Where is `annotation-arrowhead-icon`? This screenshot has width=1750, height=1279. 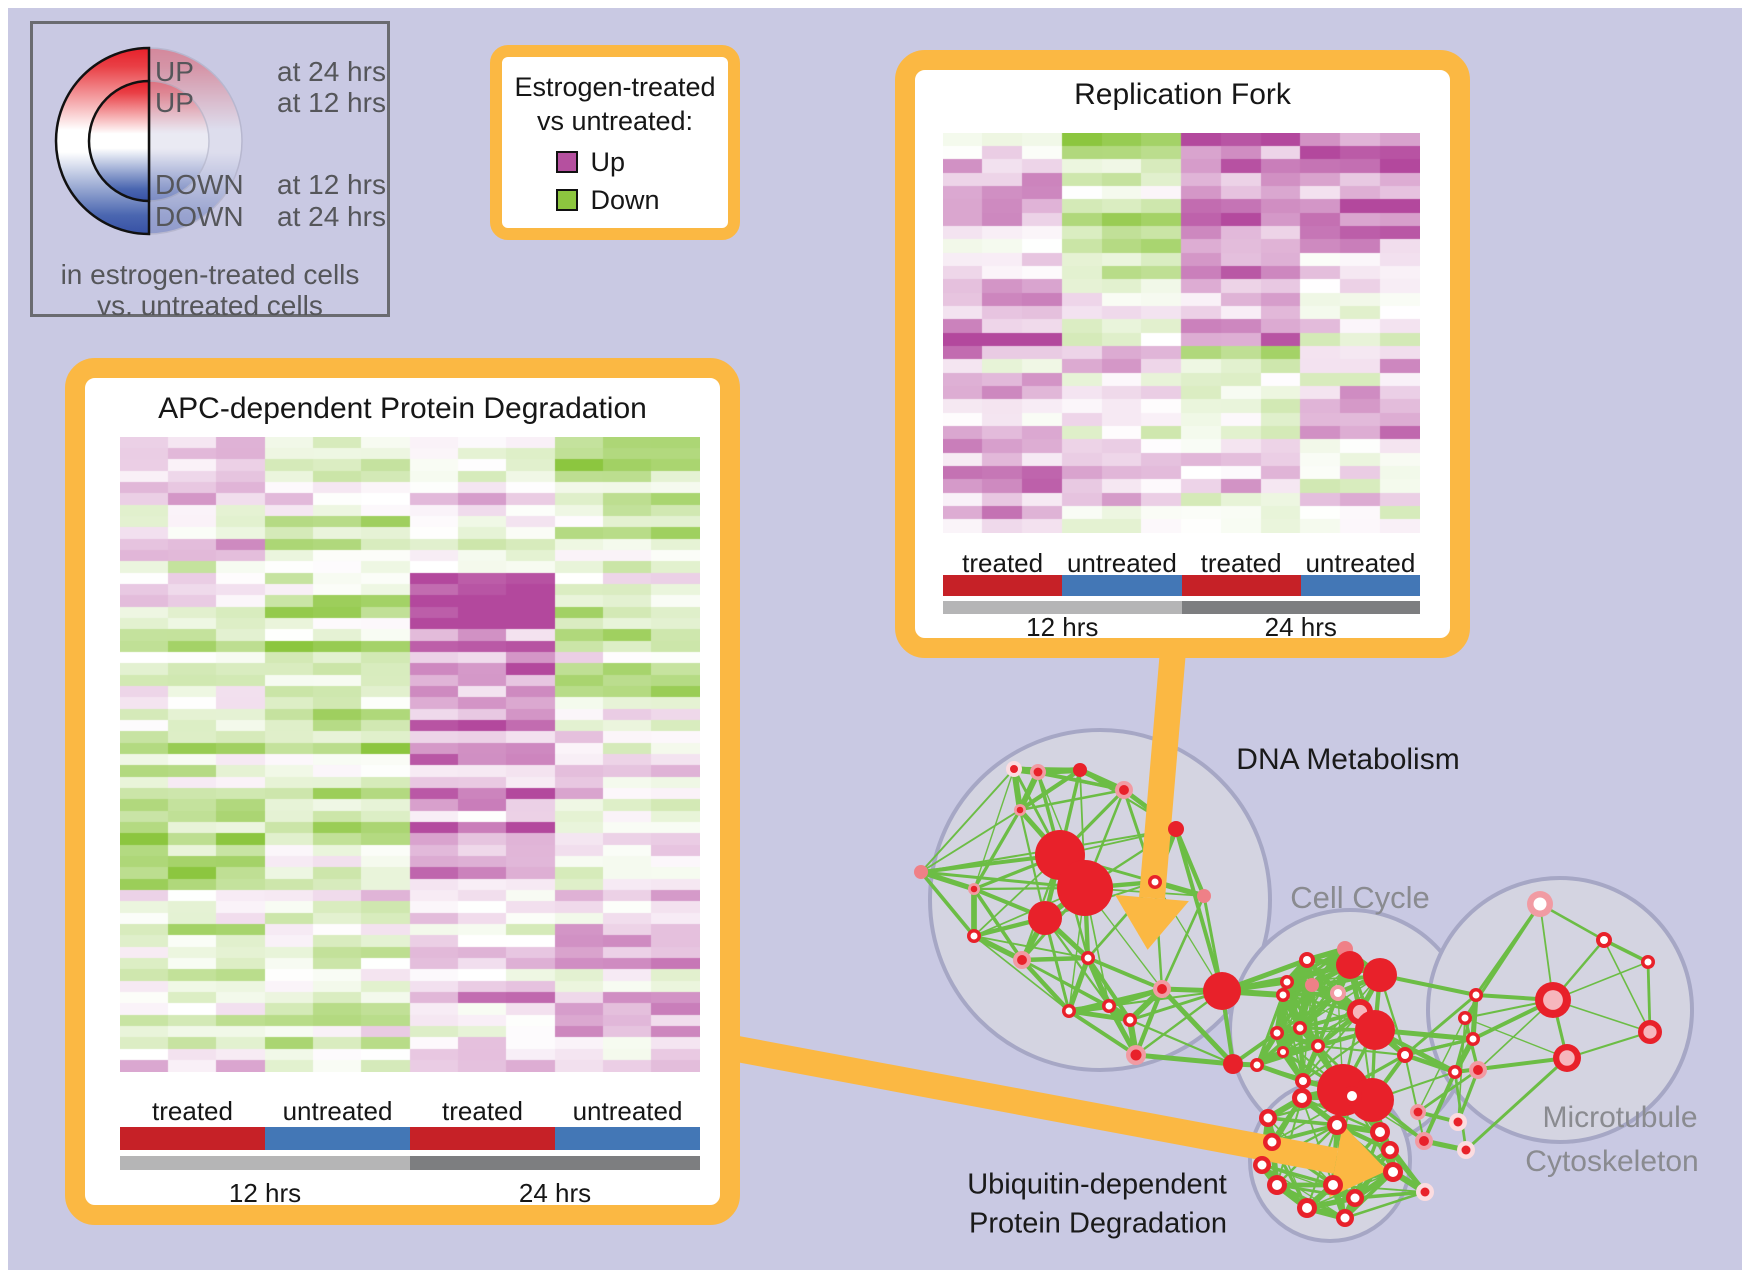 annotation-arrowhead-icon is located at coordinates (1152, 922).